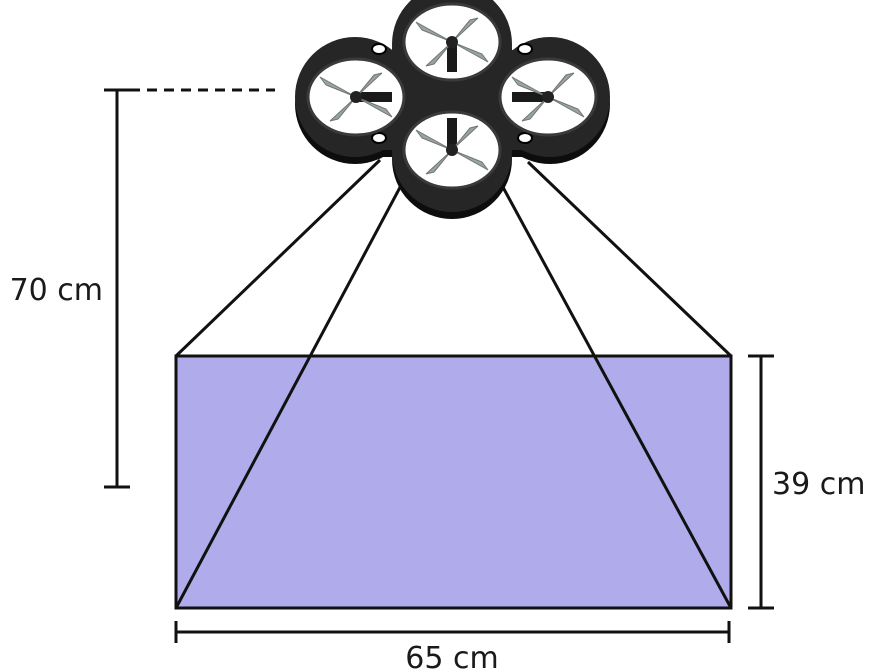 The width and height of the screenshot is (873, 670). What do you see at coordinates (818, 484) in the screenshot?
I see `depth-label: 39 cm` at bounding box center [818, 484].